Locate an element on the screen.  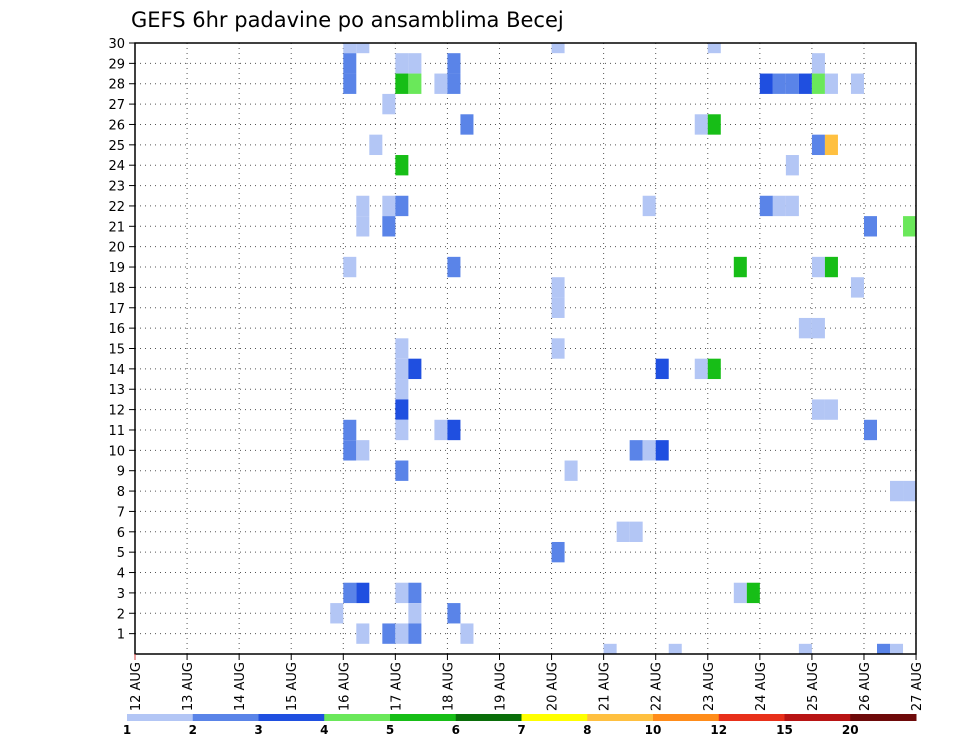
y-tick-label: 30 is located at coordinates (116, 44).